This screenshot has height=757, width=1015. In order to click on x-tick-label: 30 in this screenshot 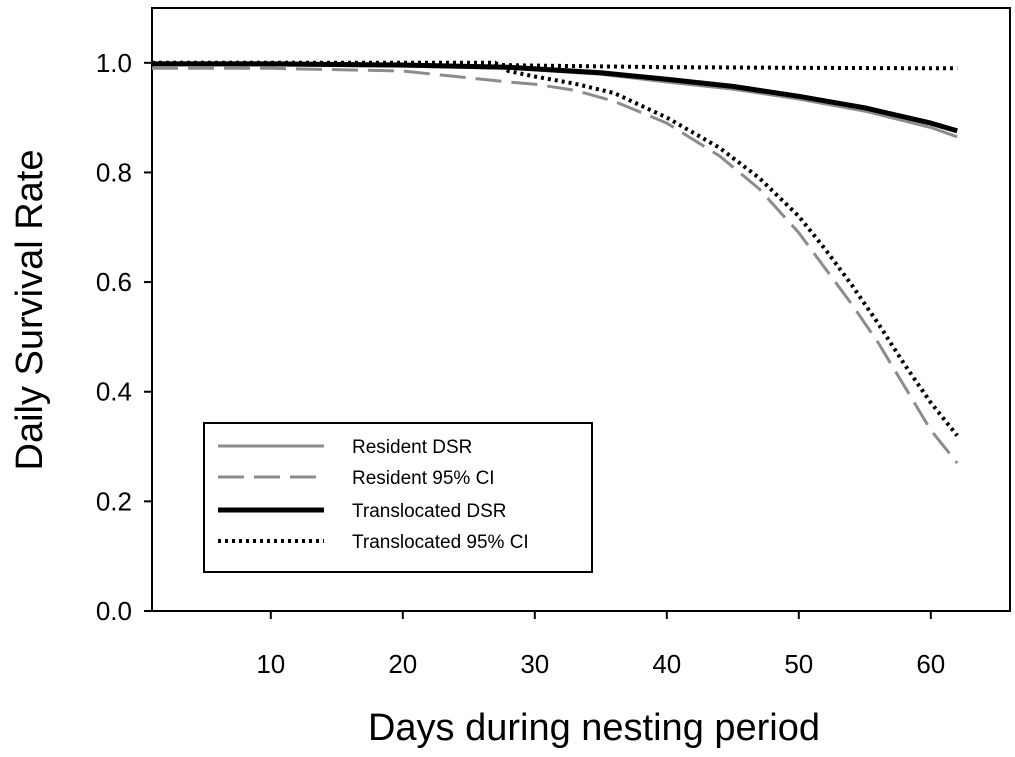, I will do `click(534, 664)`.